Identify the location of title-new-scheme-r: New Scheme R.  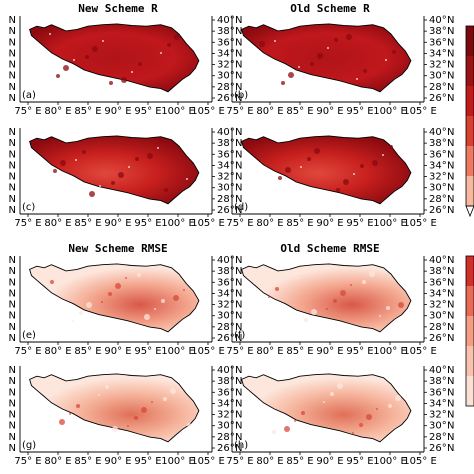
(118, 8).